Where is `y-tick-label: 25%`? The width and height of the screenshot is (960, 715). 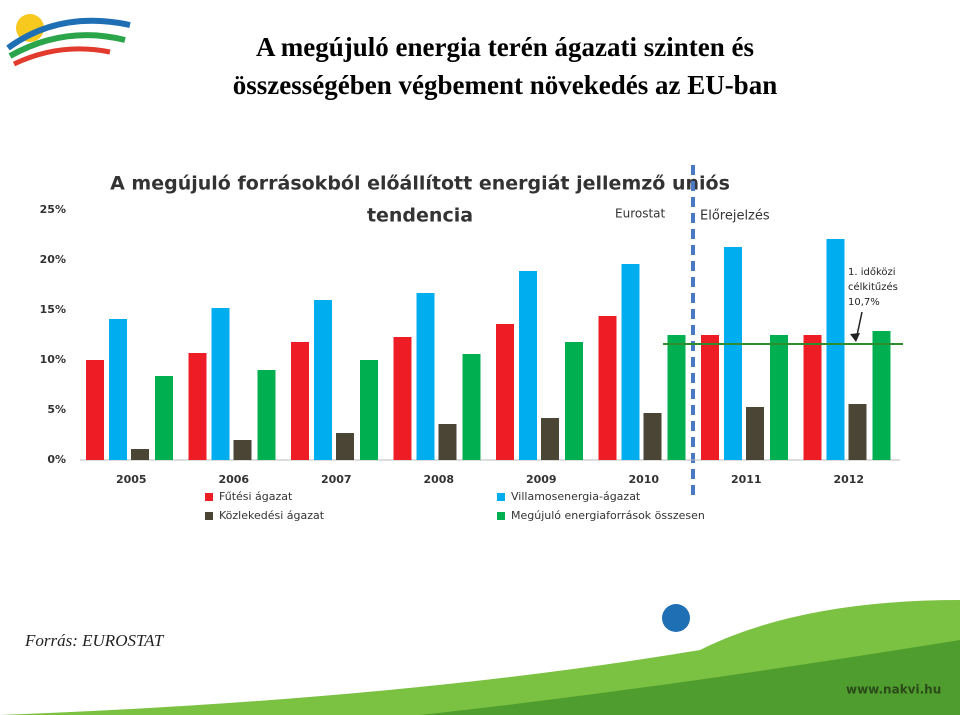 y-tick-label: 25% is located at coordinates (53, 209).